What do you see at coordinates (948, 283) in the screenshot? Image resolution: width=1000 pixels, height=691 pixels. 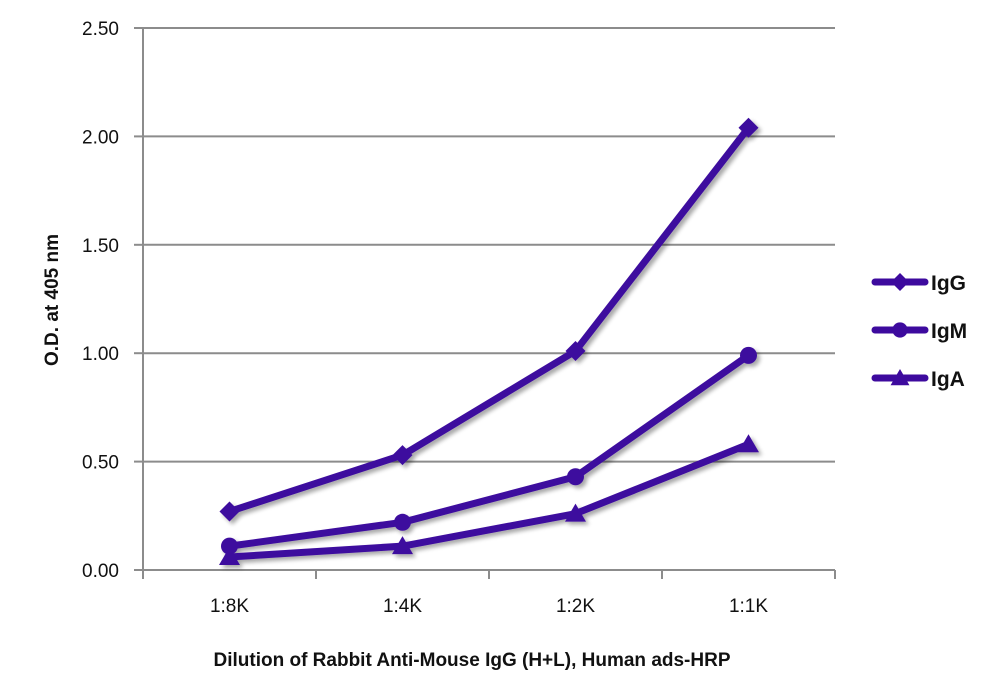 I see `legend-label: IgG` at bounding box center [948, 283].